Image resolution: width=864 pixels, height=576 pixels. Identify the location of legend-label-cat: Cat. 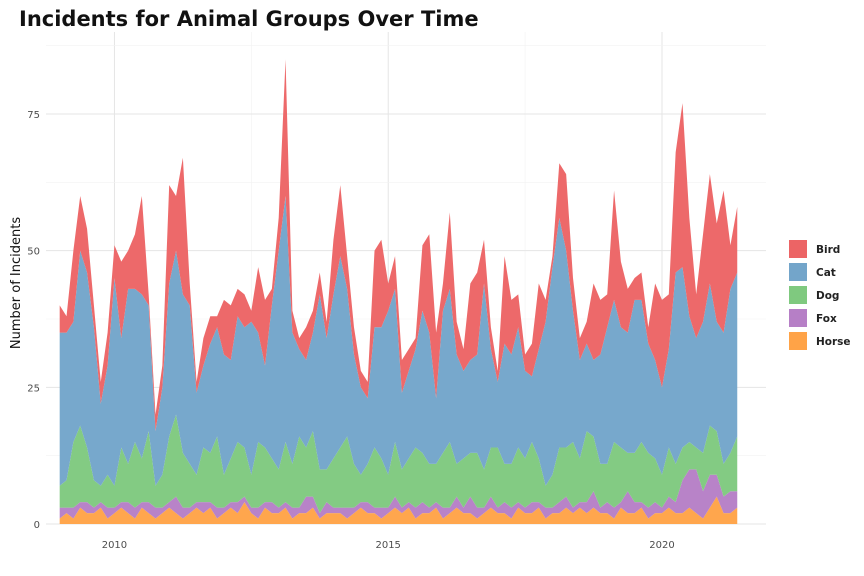
(826, 273).